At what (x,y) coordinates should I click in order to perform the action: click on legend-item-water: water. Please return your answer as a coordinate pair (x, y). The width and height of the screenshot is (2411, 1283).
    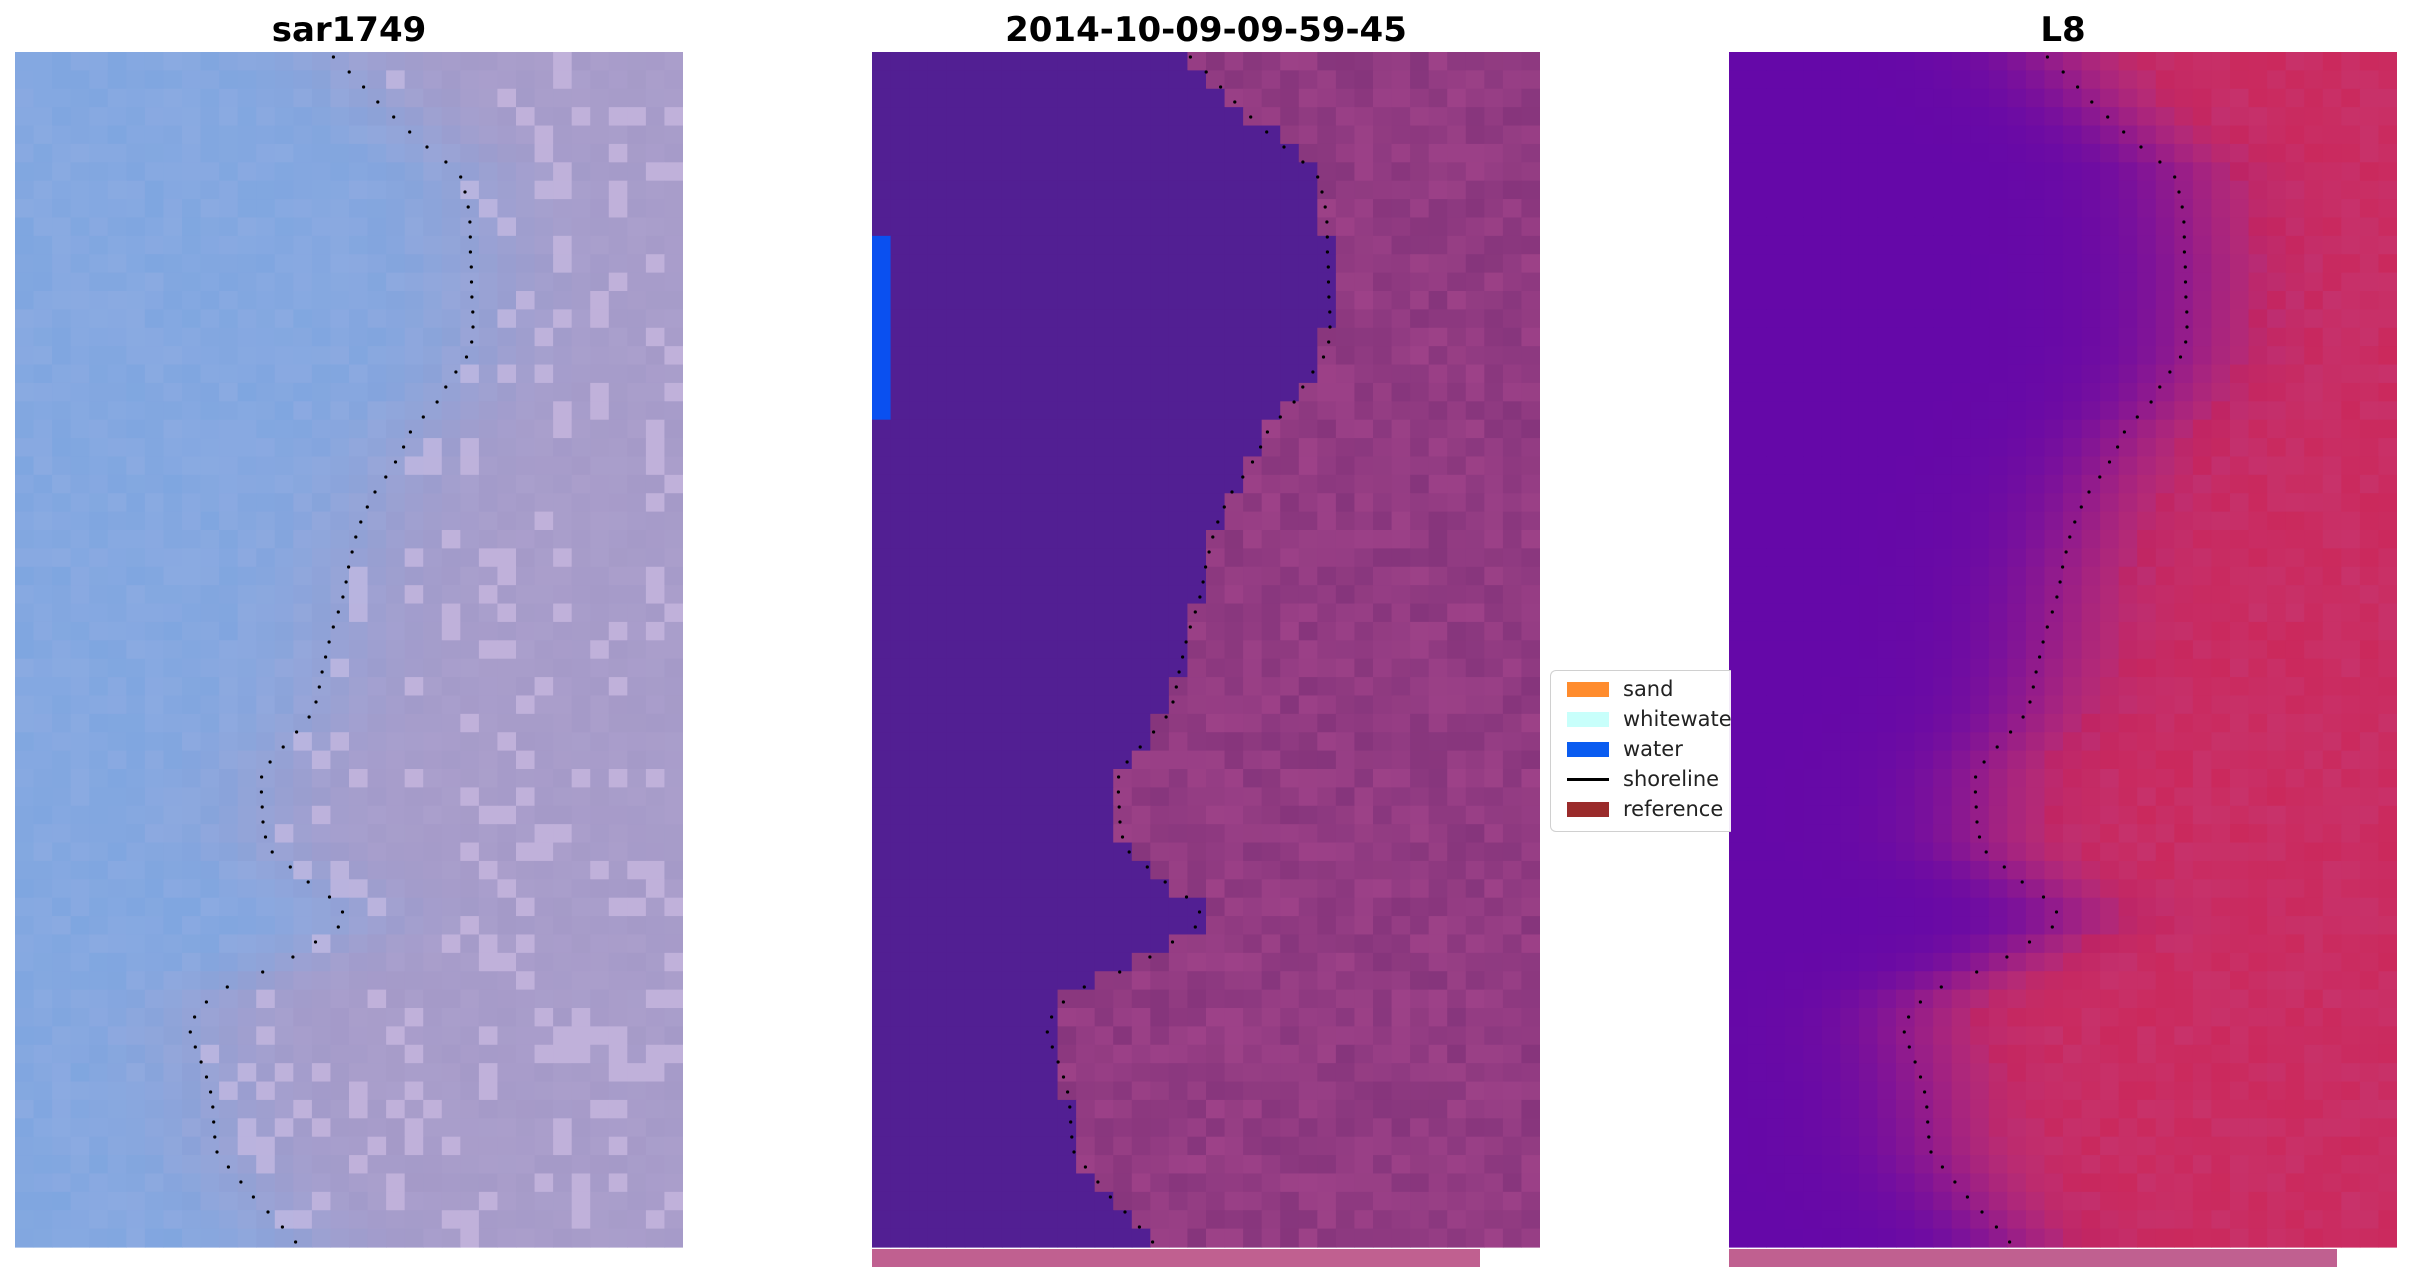
    Looking at the image, I should click on (1646, 749).